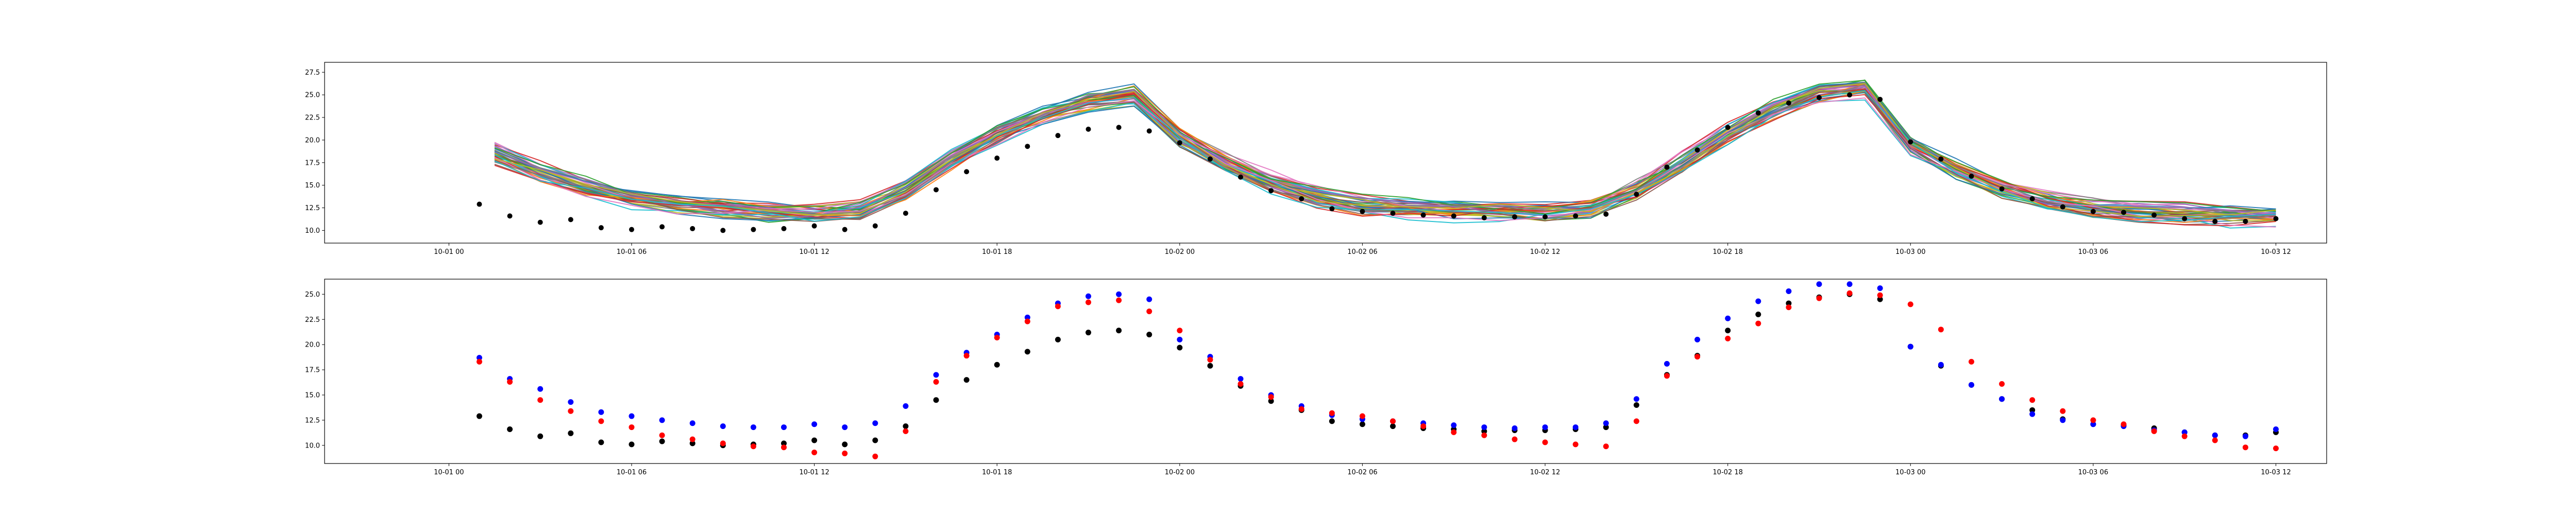  I want to click on x-tick-label: 10-02 12, so click(1545, 252).